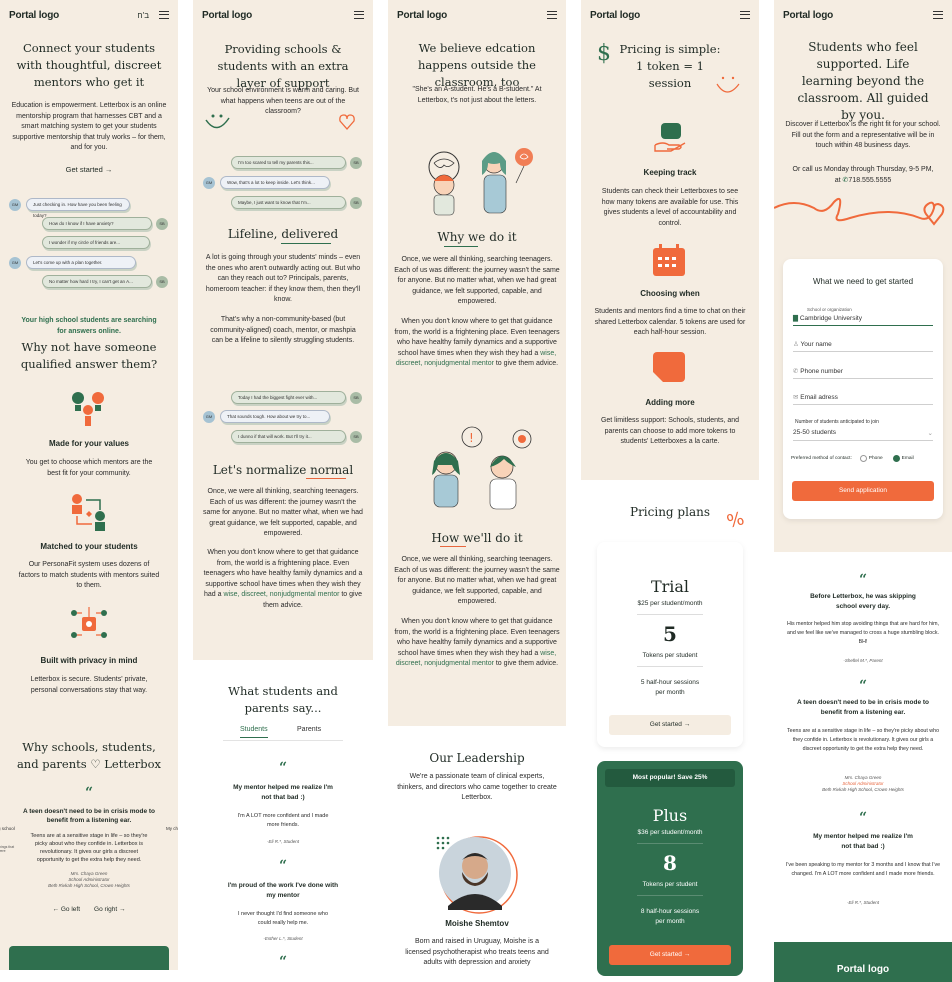 The height and width of the screenshot is (982, 952). What do you see at coordinates (669, 260) in the screenshot?
I see `calendar-icon` at bounding box center [669, 260].